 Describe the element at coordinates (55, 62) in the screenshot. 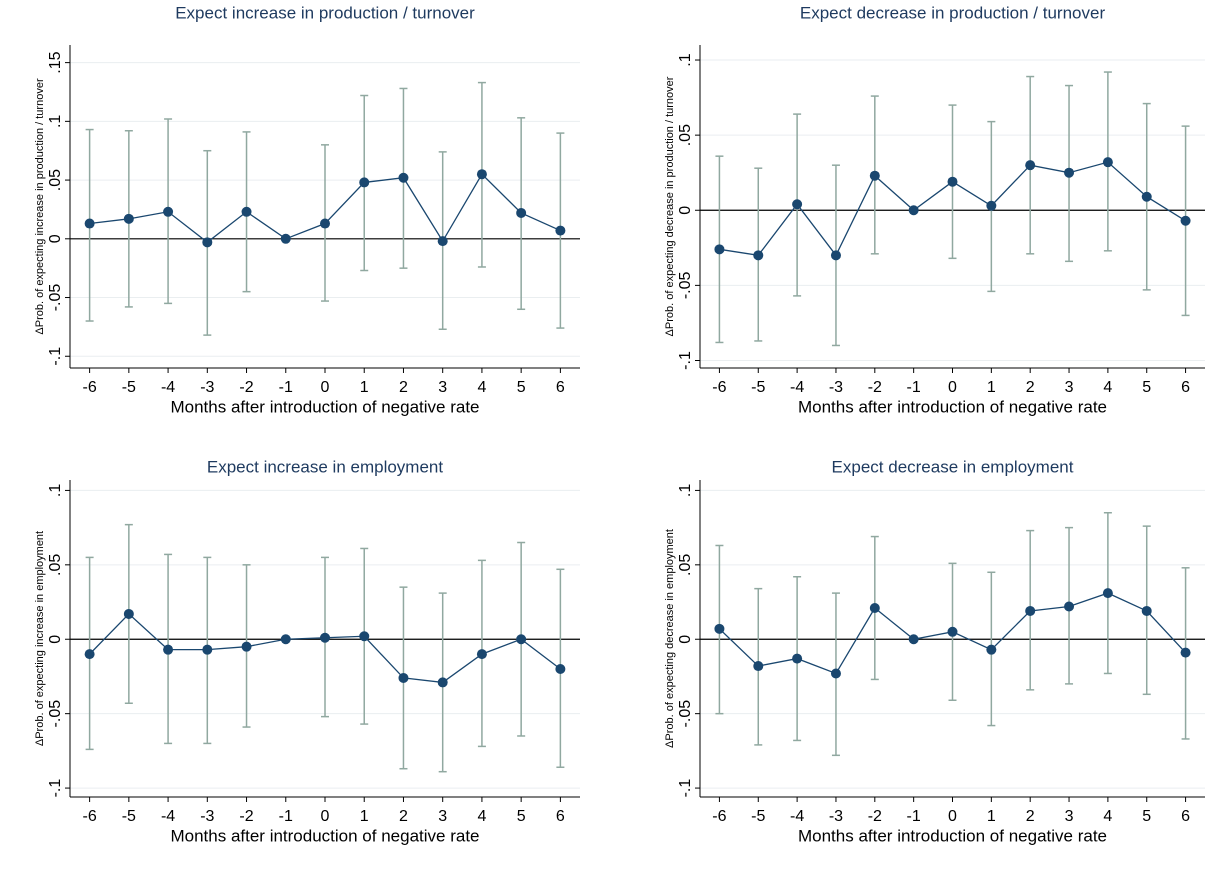

I see `y-tick-label: .15` at that location.